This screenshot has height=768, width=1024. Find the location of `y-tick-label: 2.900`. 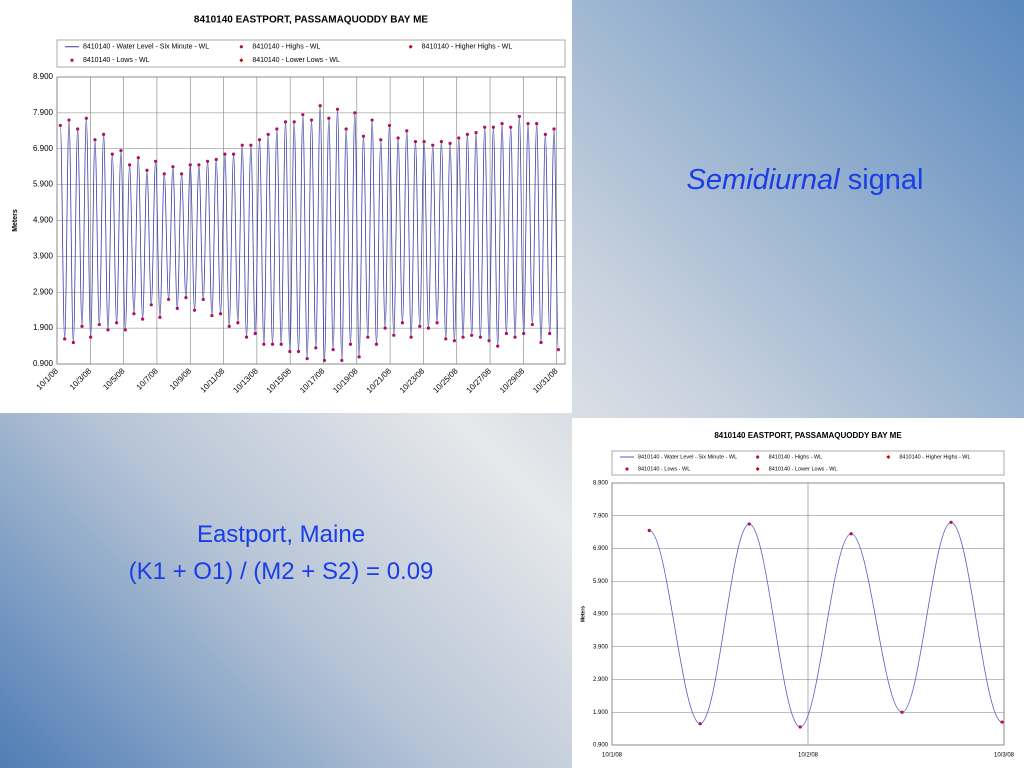

y-tick-label: 2.900 is located at coordinates (601, 680).